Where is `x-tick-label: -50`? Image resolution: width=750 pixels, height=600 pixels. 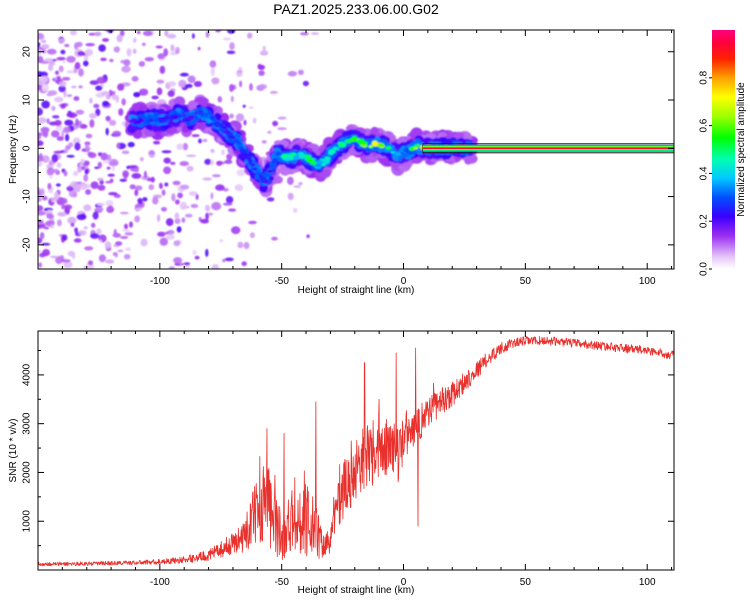 x-tick-label: -50 is located at coordinates (281, 582).